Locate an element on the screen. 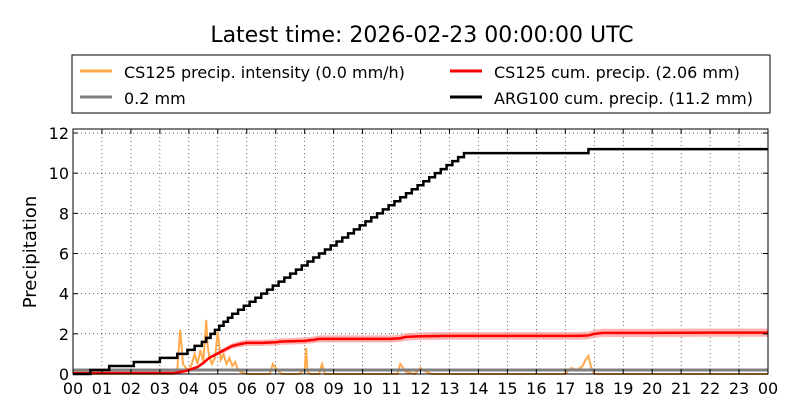  chart-title: Latest time: 2026-02-23 00:00:00 UTC is located at coordinates (421, 35).